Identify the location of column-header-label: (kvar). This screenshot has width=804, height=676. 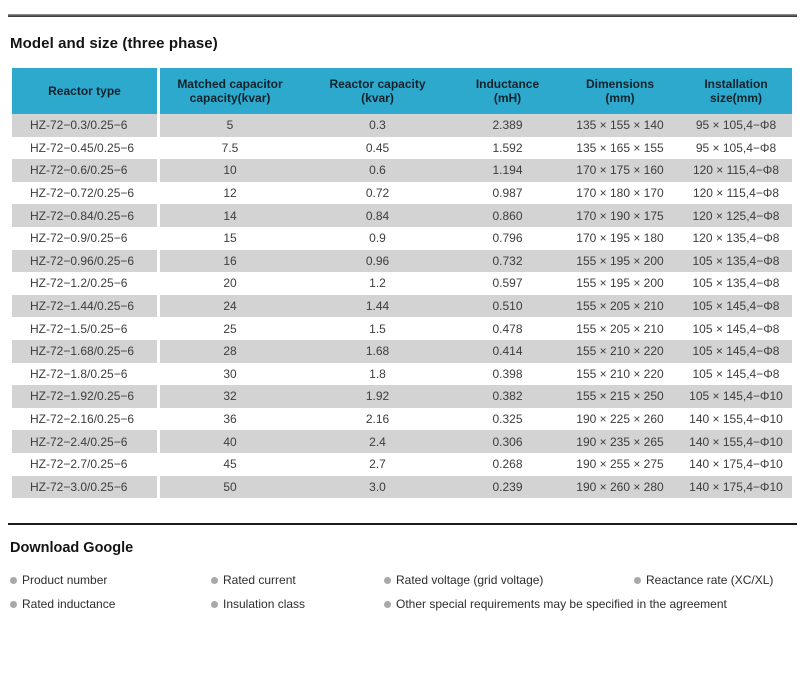
(377, 98).